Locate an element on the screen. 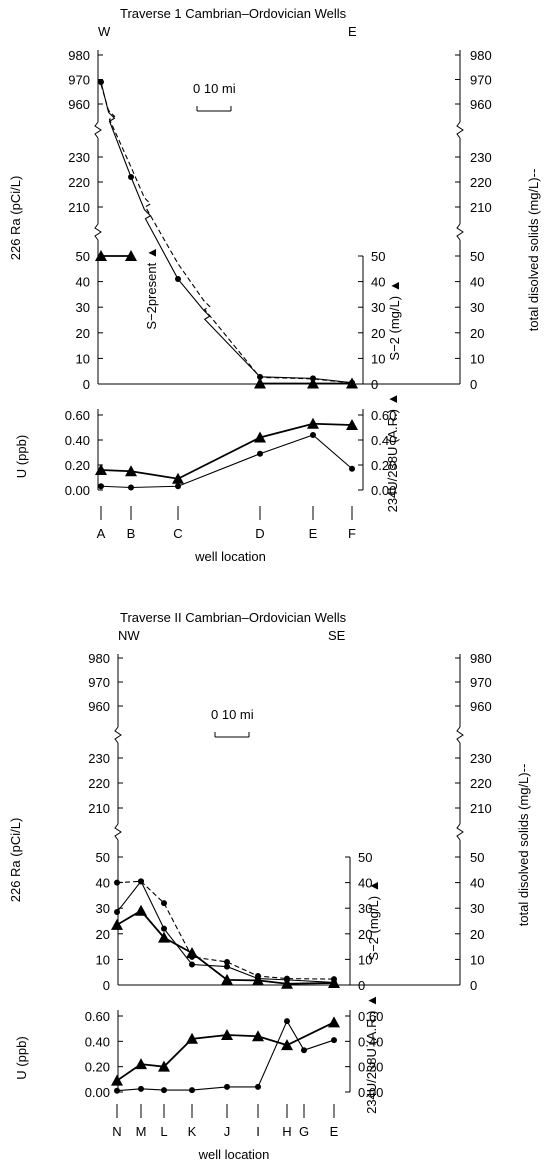  left-tick-label: 50 is located at coordinates (103, 857).